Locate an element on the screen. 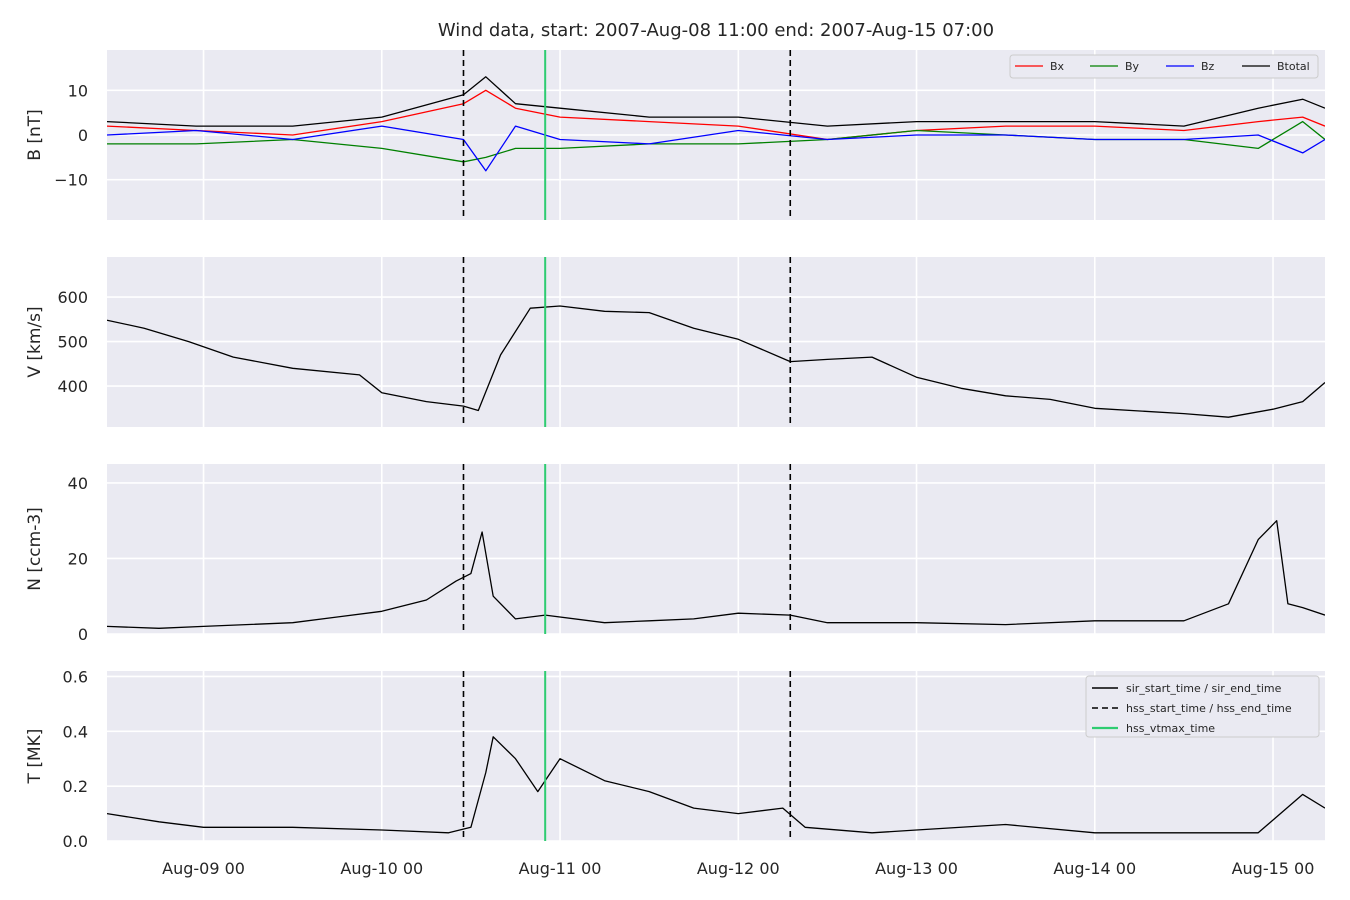 Image resolution: width=1350 pixels, height=900 pixels. series-line-v is located at coordinates (716, 361).